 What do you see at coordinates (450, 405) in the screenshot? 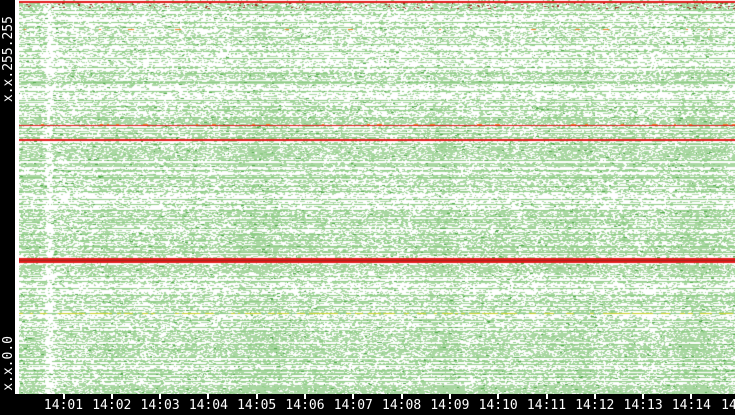
I see `x-tick-label: 14:09` at bounding box center [450, 405].